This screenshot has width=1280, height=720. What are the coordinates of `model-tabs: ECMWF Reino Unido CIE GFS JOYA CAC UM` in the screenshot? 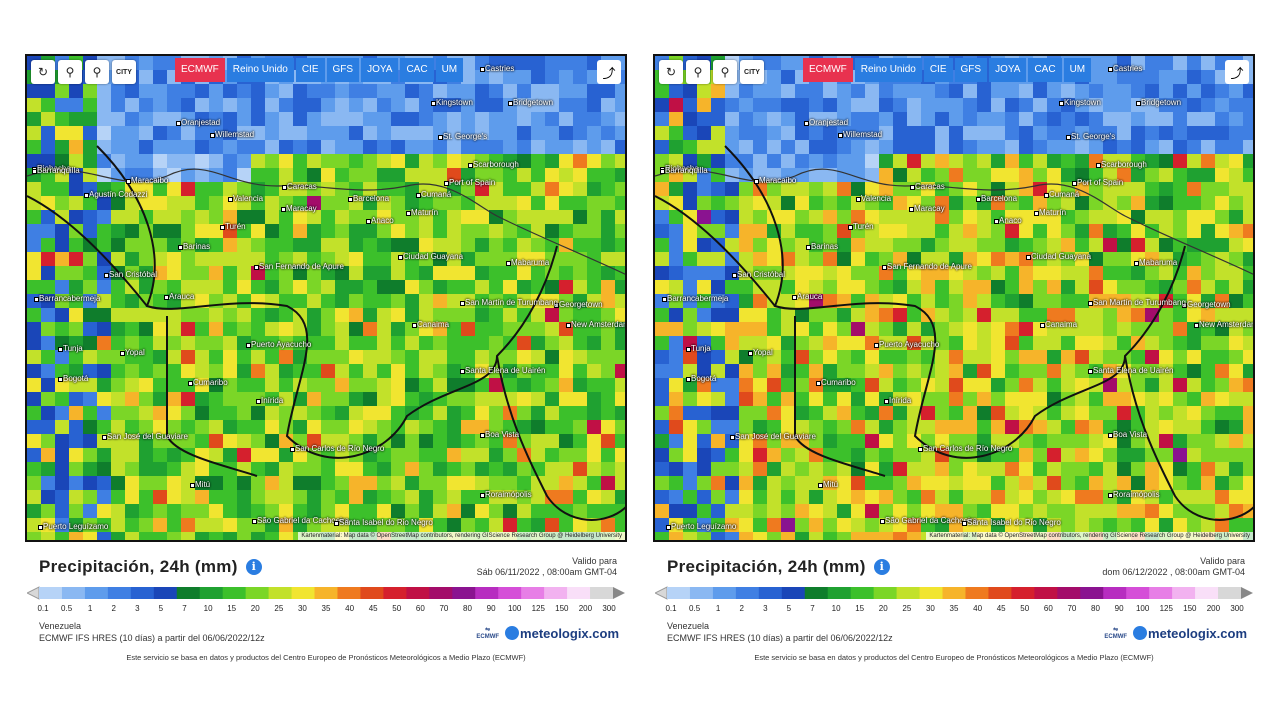 It's located at (319, 70).